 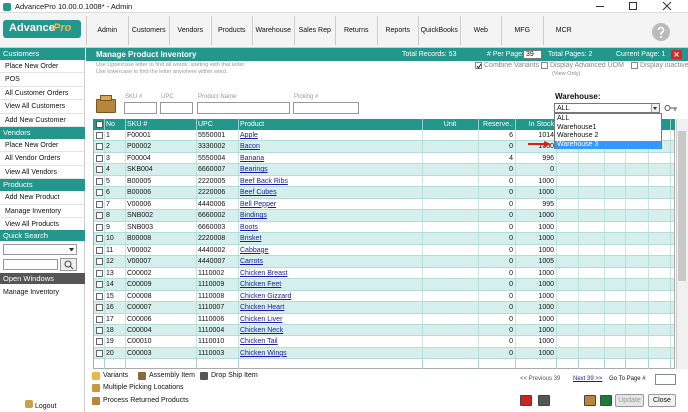 I want to click on product-link: Chicken Neck, so click(x=330, y=330).